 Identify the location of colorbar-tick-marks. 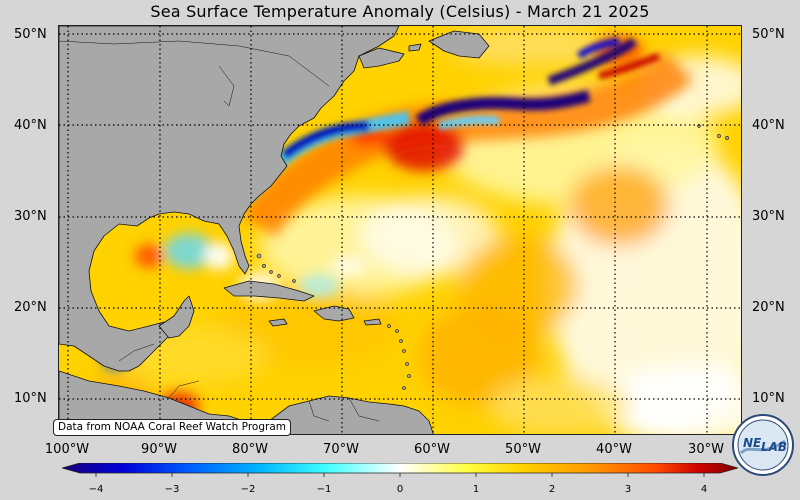
(400, 475).